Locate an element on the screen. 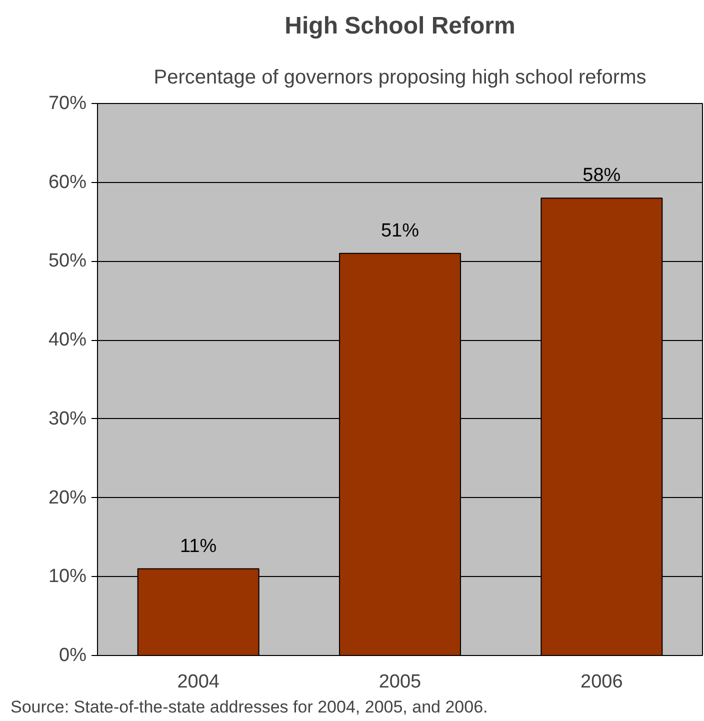 The height and width of the screenshot is (721, 704). y-tick-label: 70% is located at coordinates (67, 103).